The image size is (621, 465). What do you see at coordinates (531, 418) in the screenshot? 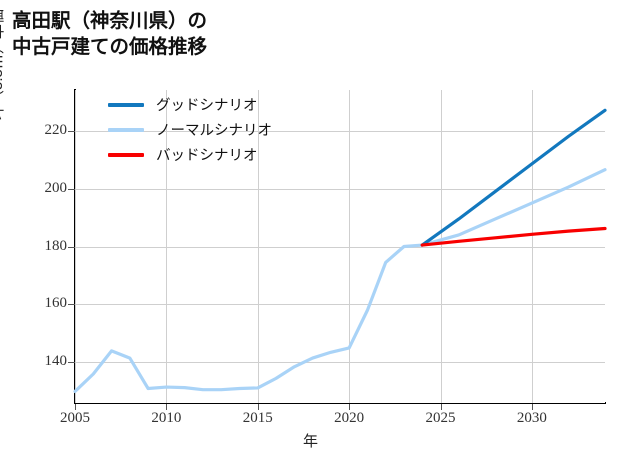
I see `x-tick-label: 2030` at bounding box center [531, 418].